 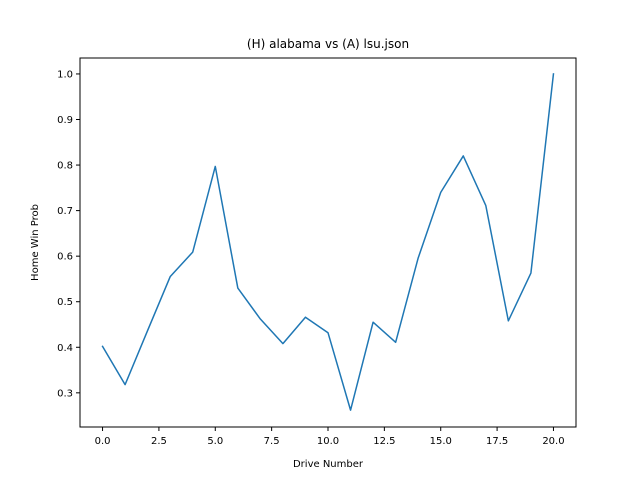 I want to click on x-axis-label: Drive Number, so click(x=328, y=464).